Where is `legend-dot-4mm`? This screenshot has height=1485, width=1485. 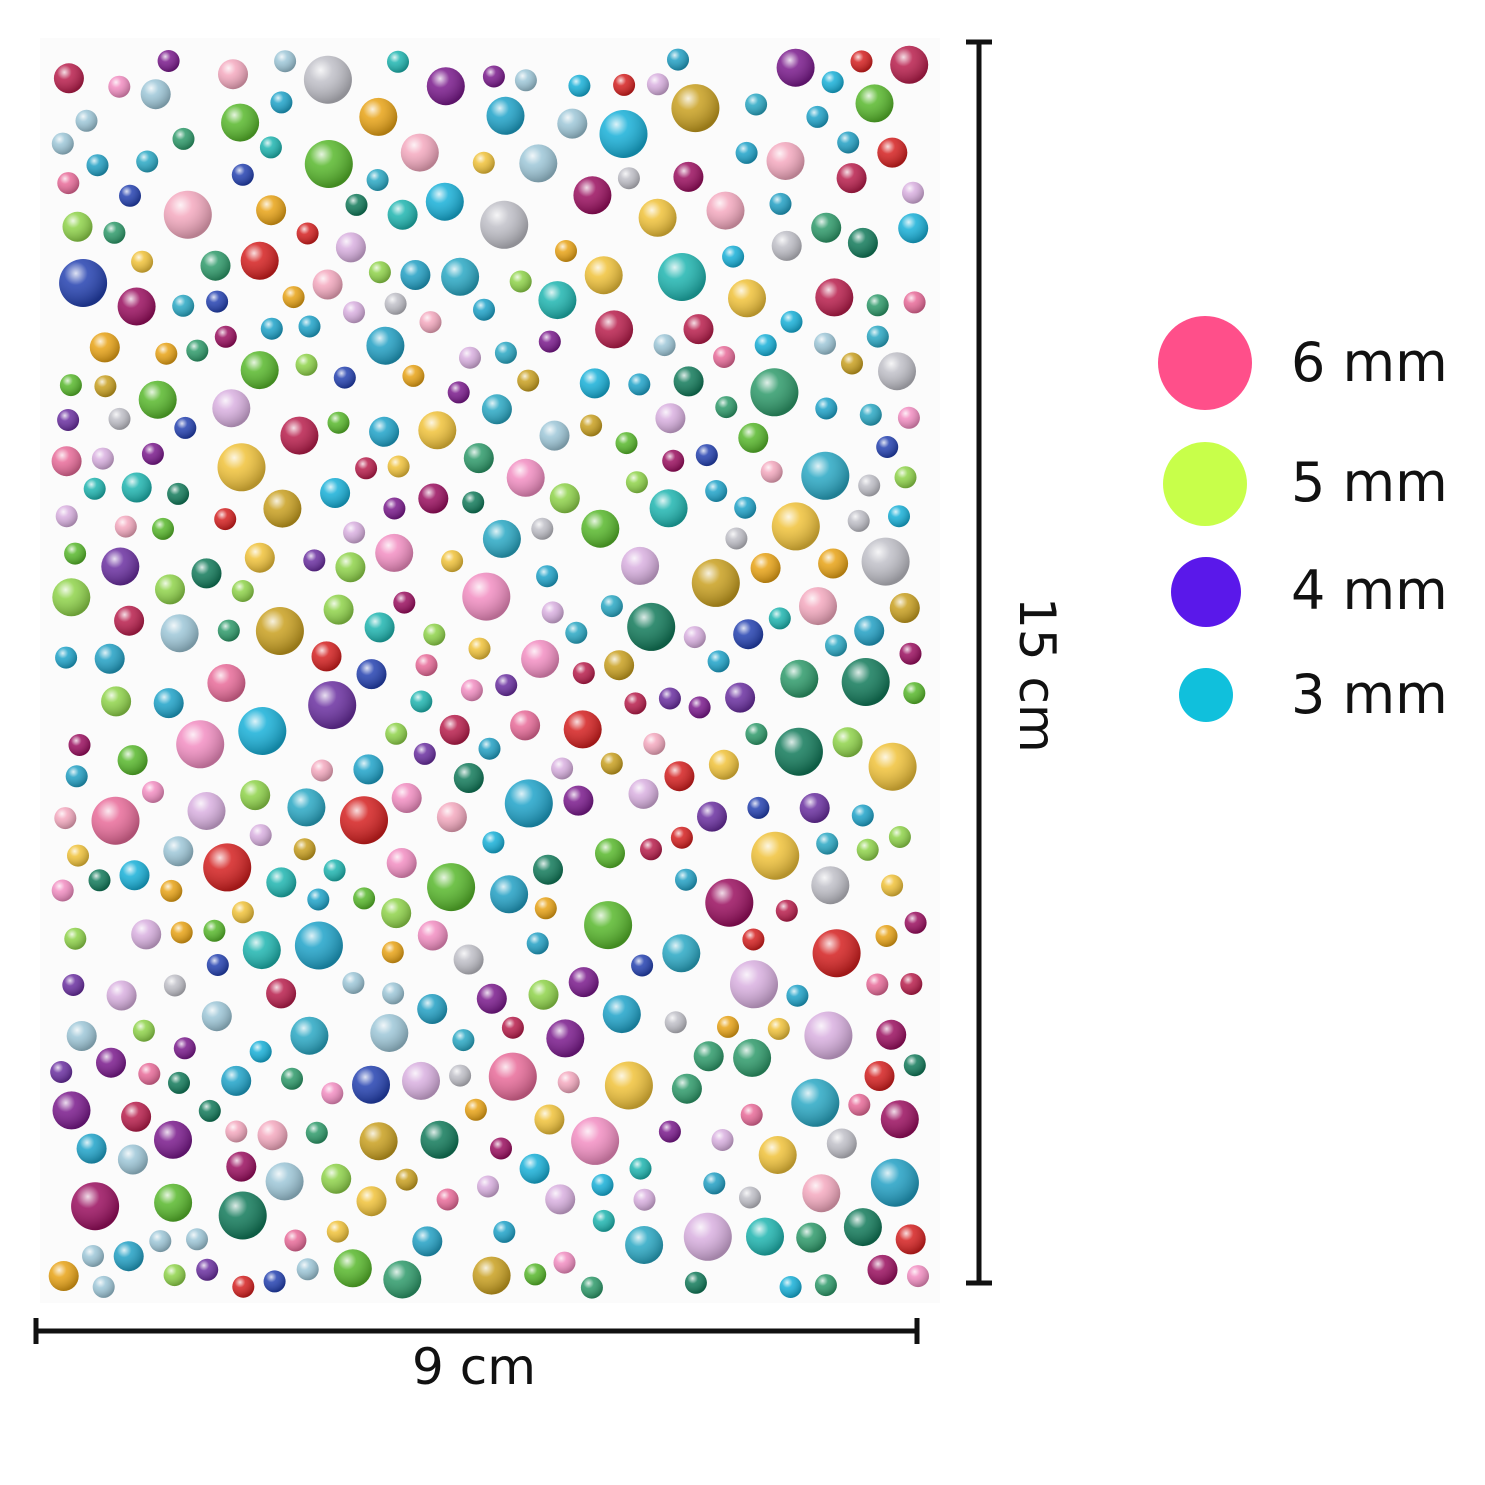 legend-dot-4mm is located at coordinates (1206, 592).